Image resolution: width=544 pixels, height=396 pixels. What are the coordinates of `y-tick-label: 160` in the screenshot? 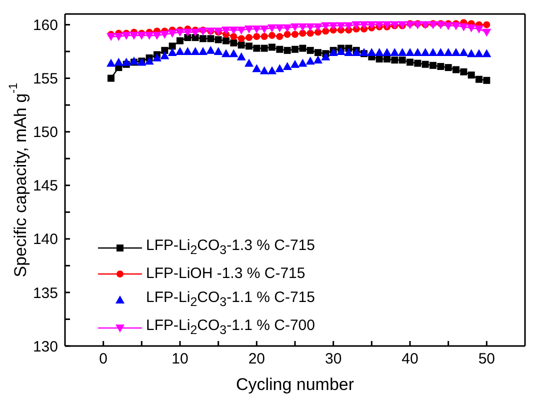 It's located at (45, 25).